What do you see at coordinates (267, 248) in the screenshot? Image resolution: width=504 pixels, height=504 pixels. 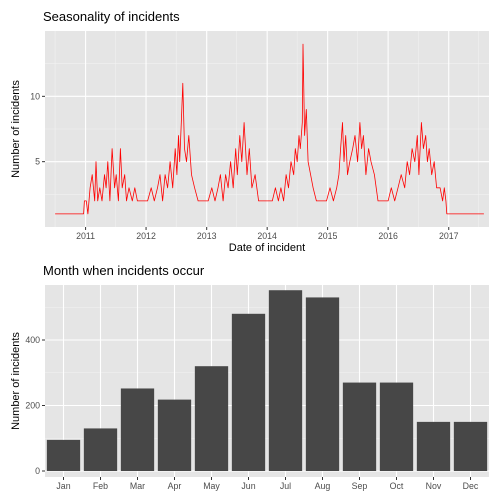 I see `line-chart-x-axis-title: Date of incident` at bounding box center [267, 248].